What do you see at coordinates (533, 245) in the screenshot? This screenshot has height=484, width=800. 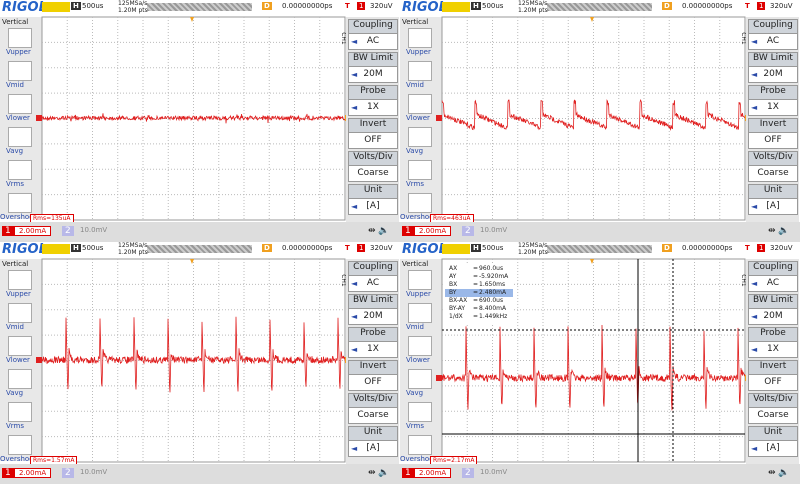 I see `sample-rate: 125MSa/s` at bounding box center [533, 245].